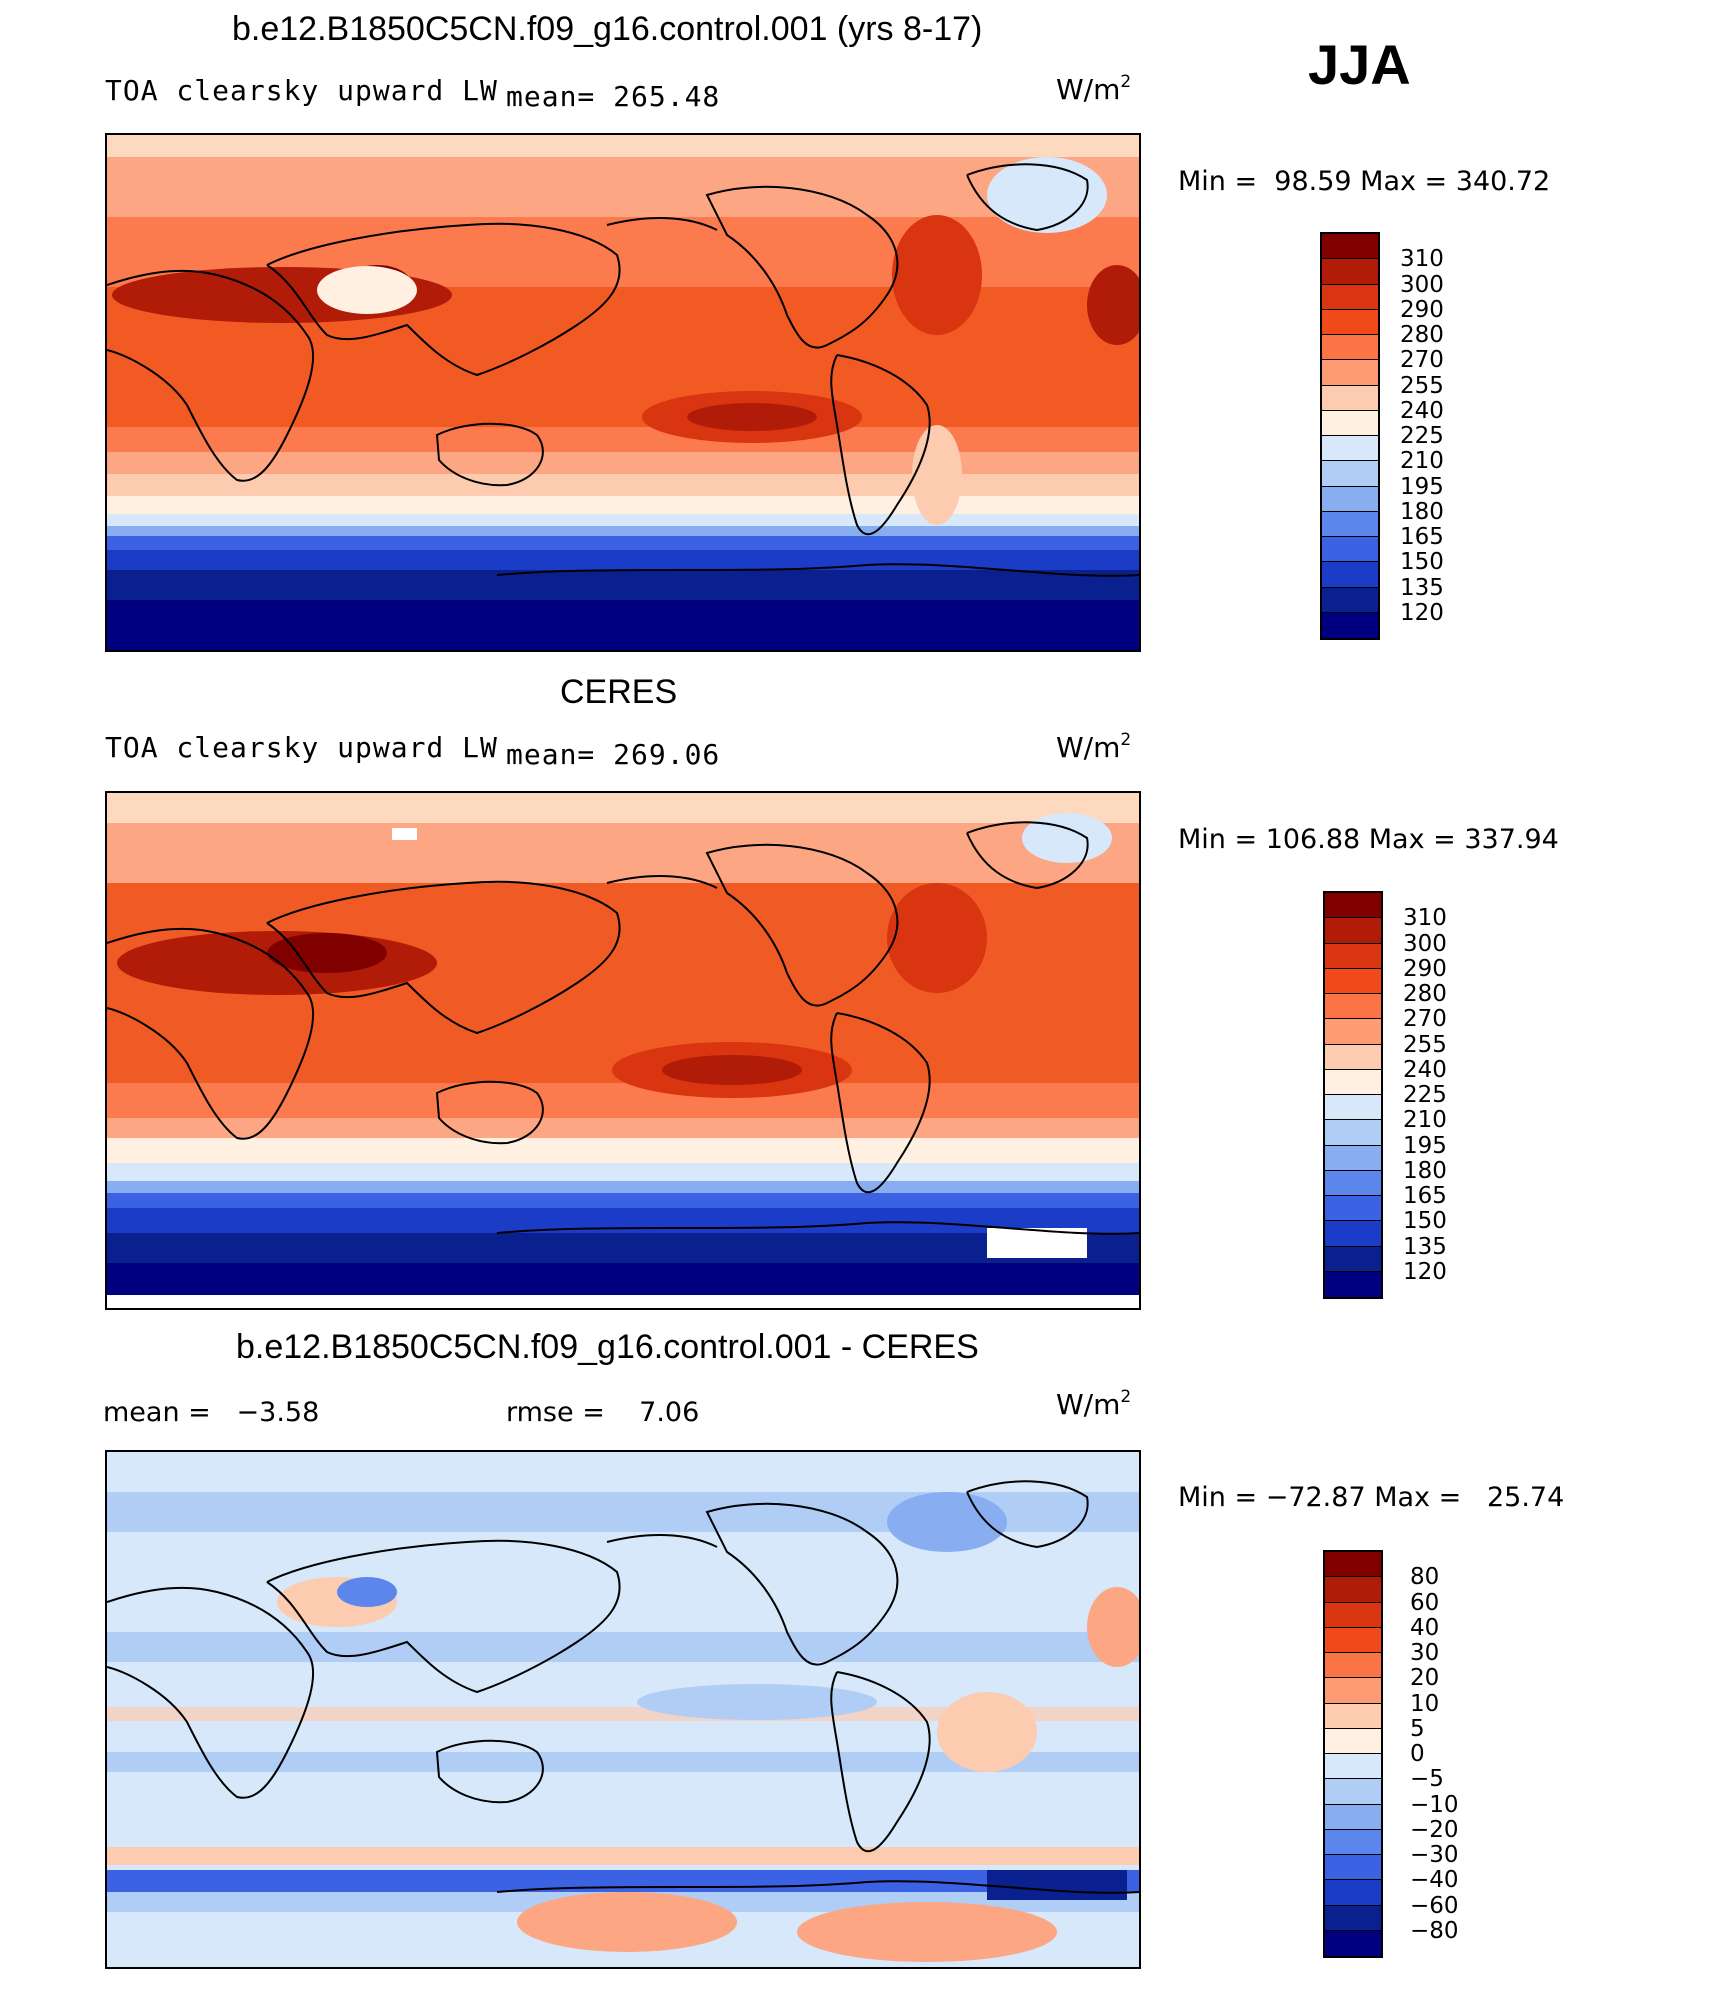  What do you see at coordinates (1425, 1703) in the screenshot?
I see `colorbar-tick-label: 10` at bounding box center [1425, 1703].